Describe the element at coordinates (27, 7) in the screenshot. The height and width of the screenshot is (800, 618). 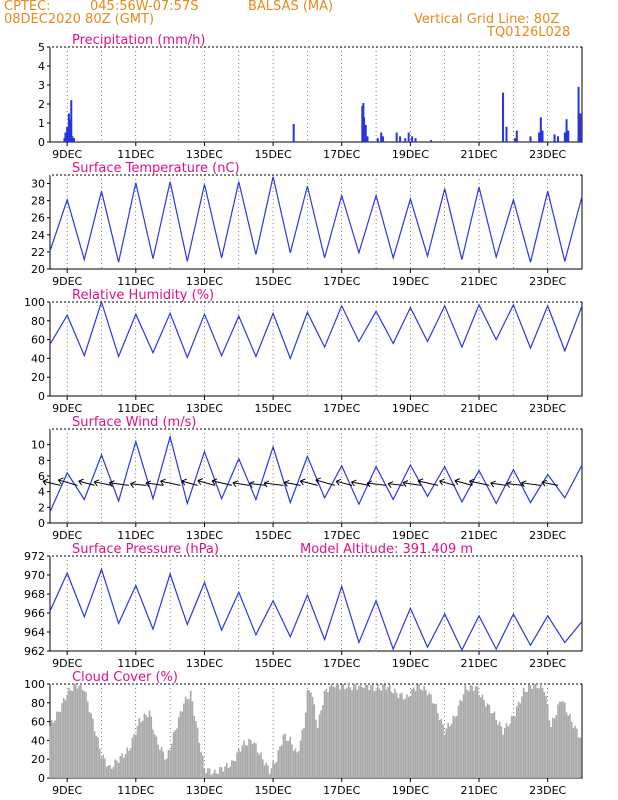
I see `source-label: CPTEC:` at that location.